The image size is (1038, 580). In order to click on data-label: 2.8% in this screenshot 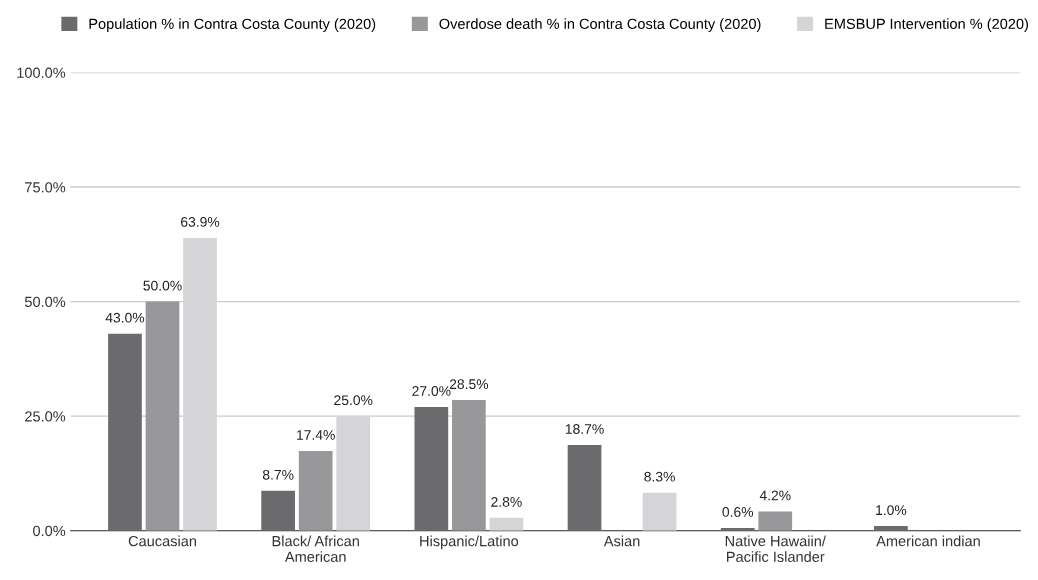, I will do `click(506, 501)`.